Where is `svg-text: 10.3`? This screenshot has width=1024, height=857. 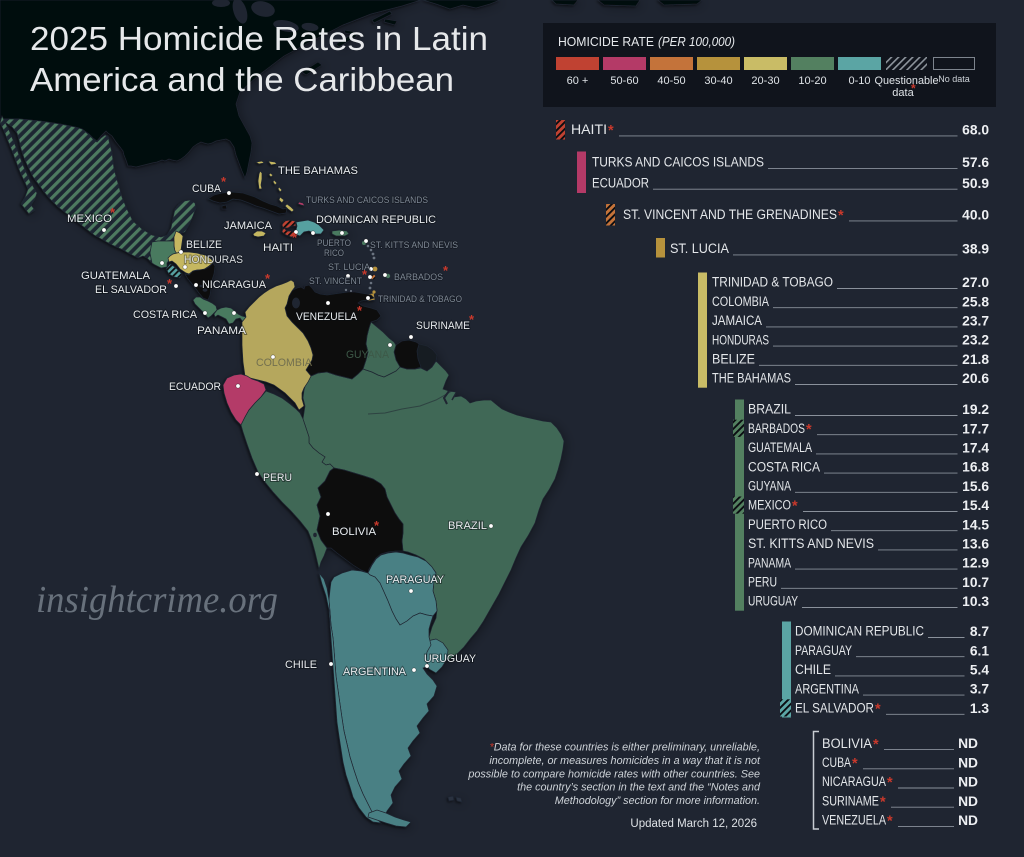
svg-text: 10.3 is located at coordinates (975, 601).